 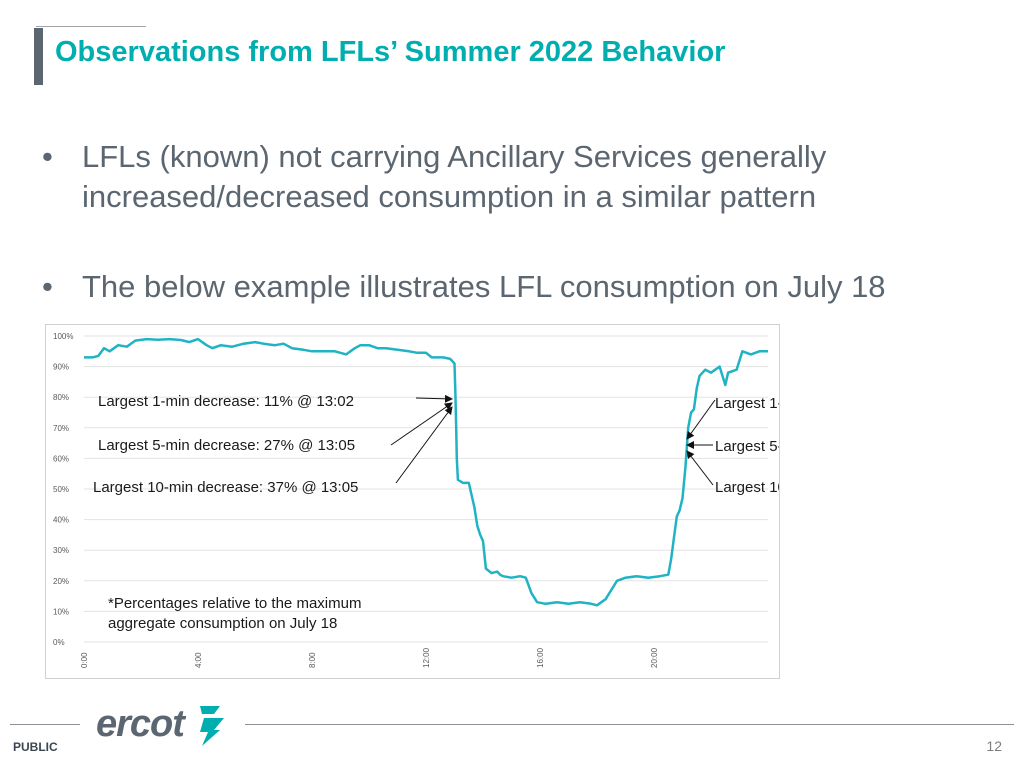 What do you see at coordinates (61, 611) in the screenshot?
I see `y-tick-label: 10%` at bounding box center [61, 611].